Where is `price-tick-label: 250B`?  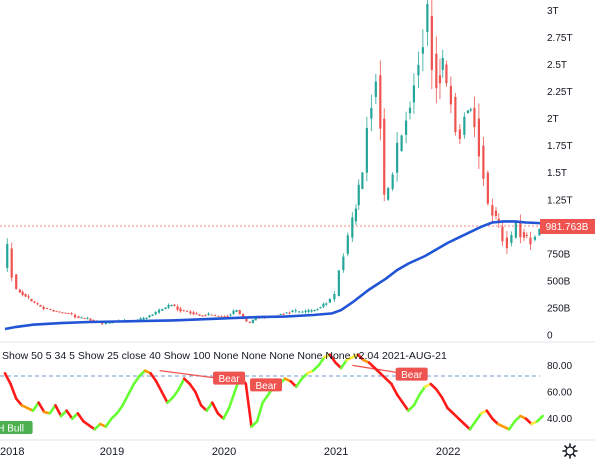 price-tick-label: 250B is located at coordinates (559, 308).